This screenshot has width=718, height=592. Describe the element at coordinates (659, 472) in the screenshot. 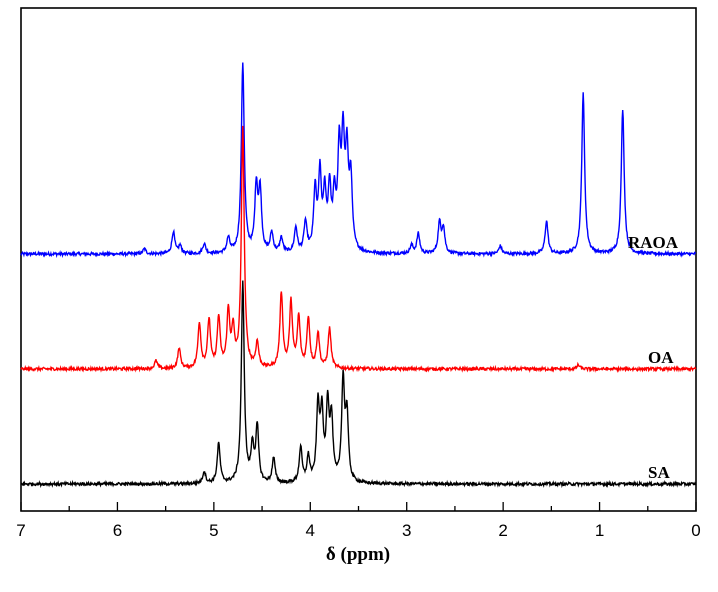

I see `series-label-sa: SA` at that location.